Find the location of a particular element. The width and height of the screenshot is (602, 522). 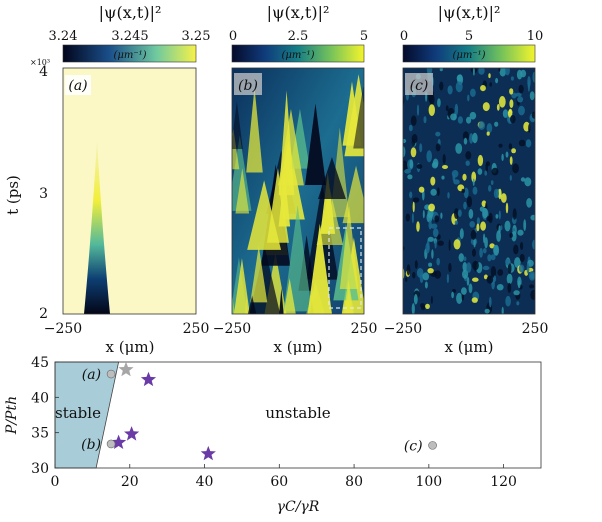

cbar-b-min: 0 is located at coordinates (233, 36).